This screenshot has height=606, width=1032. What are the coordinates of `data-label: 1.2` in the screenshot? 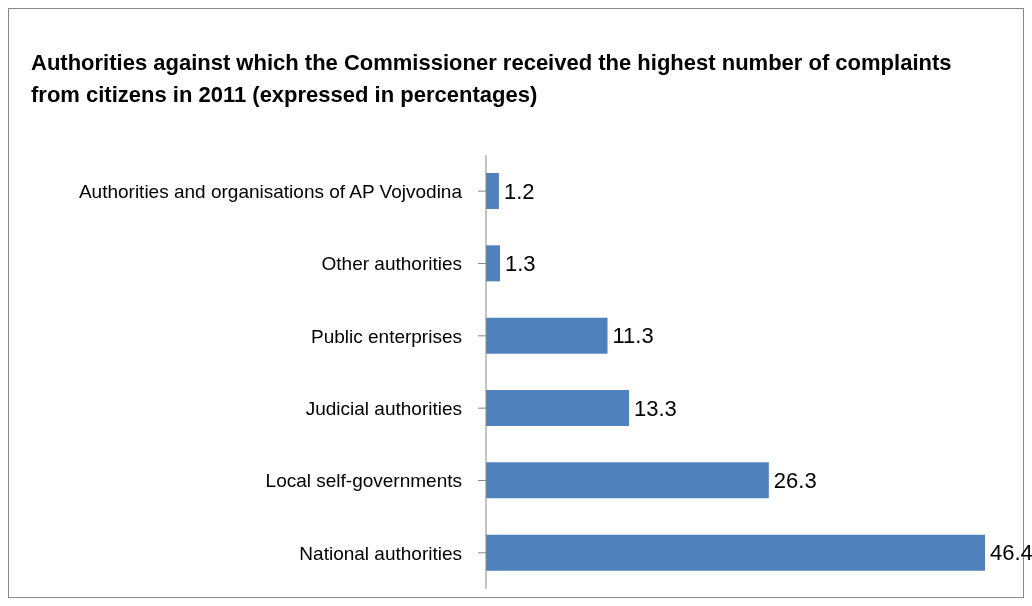 It's located at (519, 191).